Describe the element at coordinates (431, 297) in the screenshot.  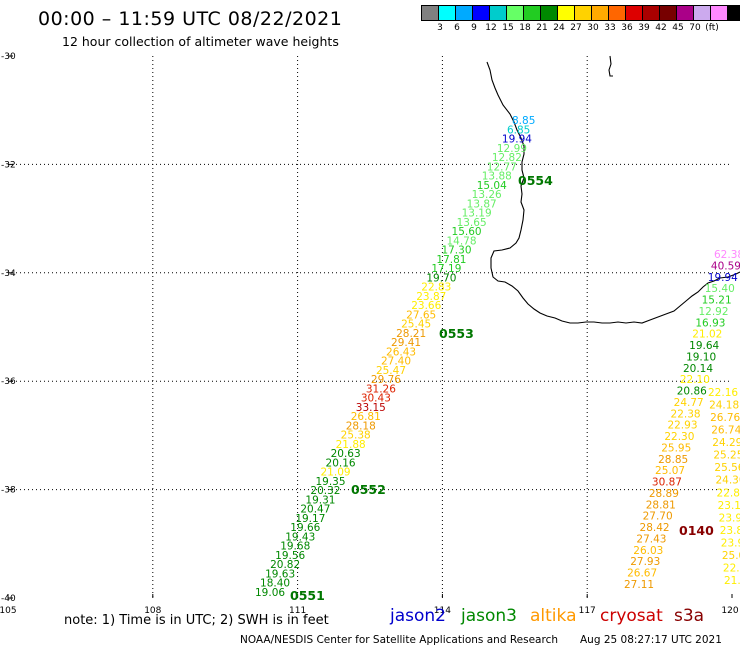
I see `wave-height-value: 23.87` at that location.